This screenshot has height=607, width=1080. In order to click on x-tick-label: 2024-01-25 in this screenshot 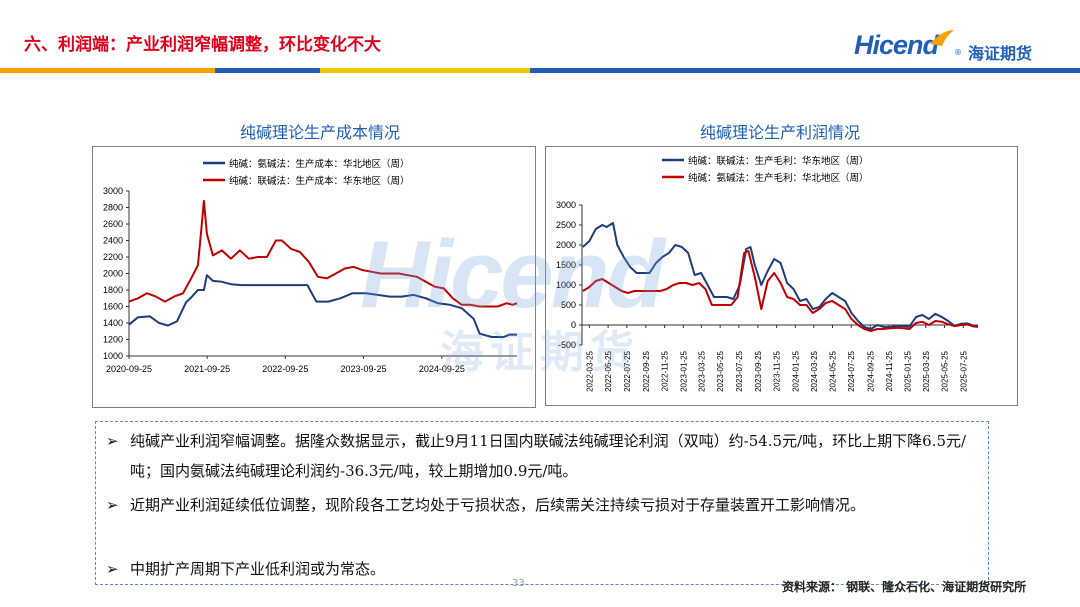, I will do `click(795, 370)`.